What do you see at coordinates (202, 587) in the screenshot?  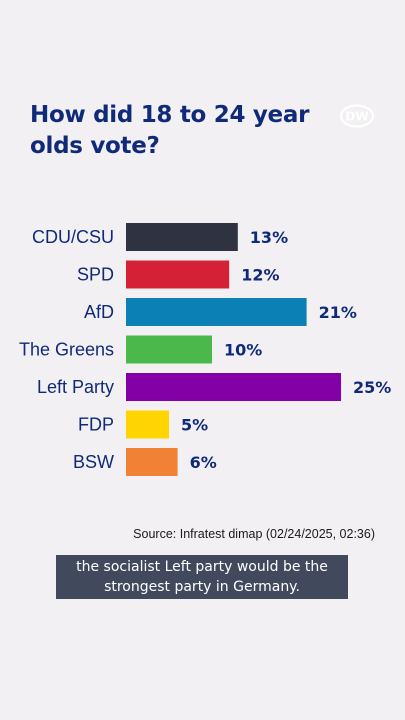 I see `caption-line-2: strongest party in Germany.` at bounding box center [202, 587].